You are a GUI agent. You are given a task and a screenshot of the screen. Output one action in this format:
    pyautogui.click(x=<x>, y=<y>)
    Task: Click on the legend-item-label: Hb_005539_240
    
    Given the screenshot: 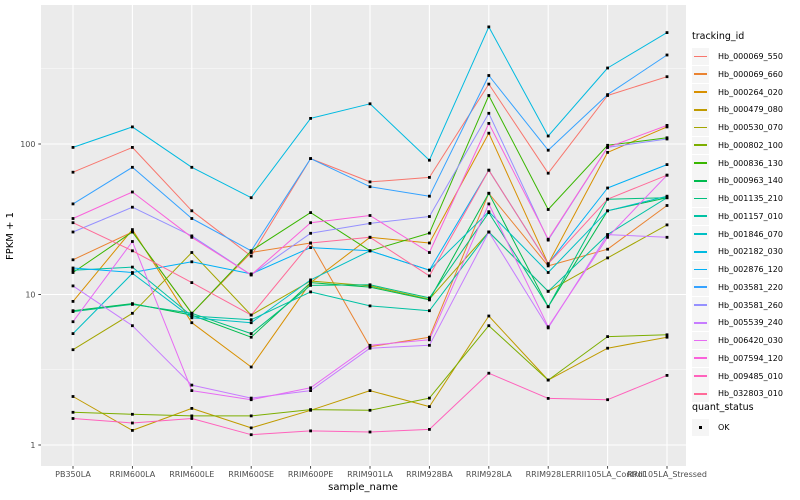 What is the action you would take?
    pyautogui.click(x=750, y=323)
    